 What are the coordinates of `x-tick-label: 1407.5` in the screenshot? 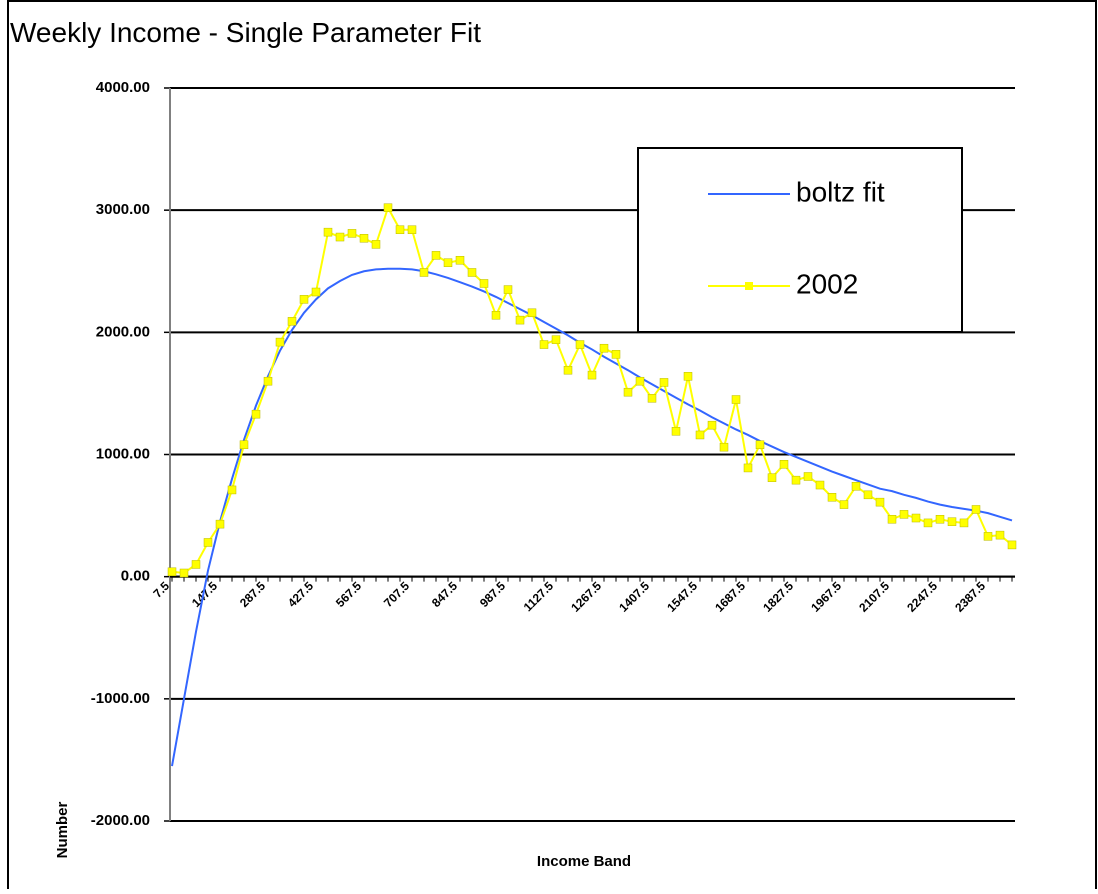 It's located at (634, 597).